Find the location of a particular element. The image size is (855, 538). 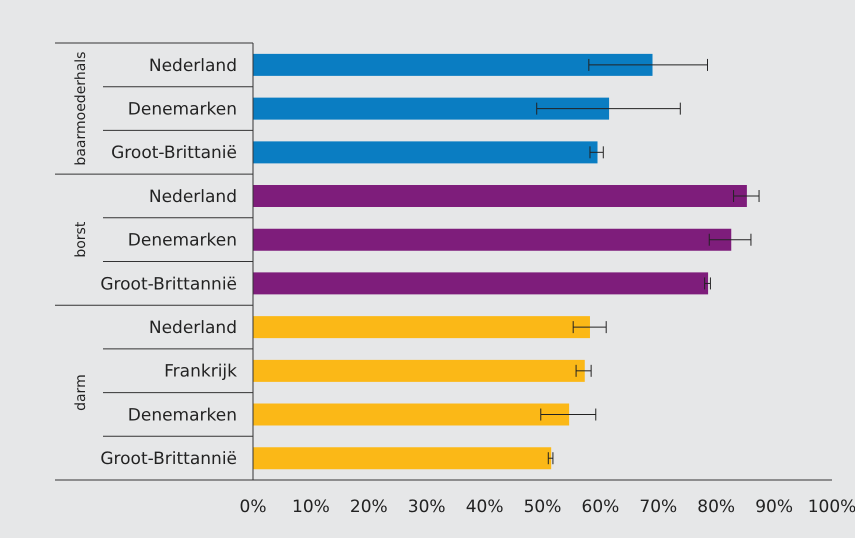

x-tick-label: 80% is located at coordinates (716, 507).